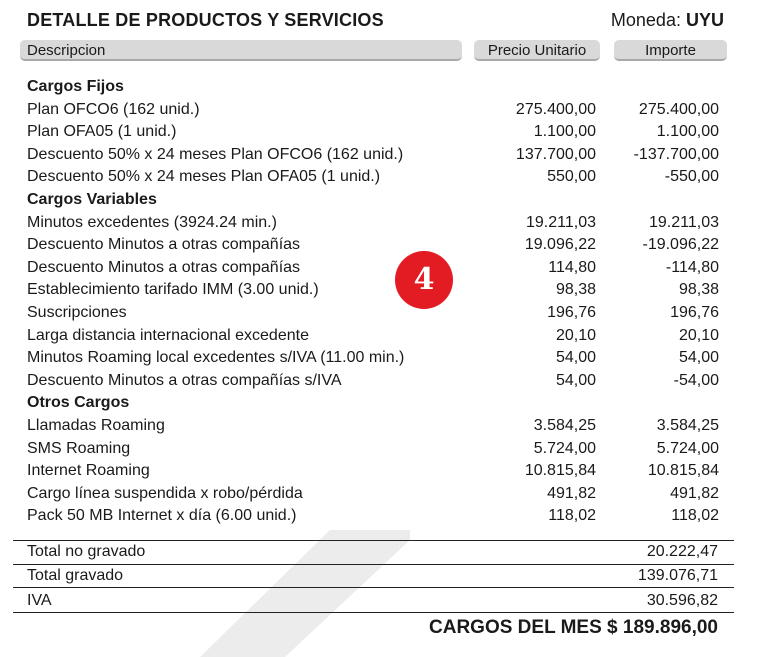 The height and width of the screenshot is (657, 765). What do you see at coordinates (78, 403) in the screenshot?
I see `section-title: Otros Cargos` at bounding box center [78, 403].